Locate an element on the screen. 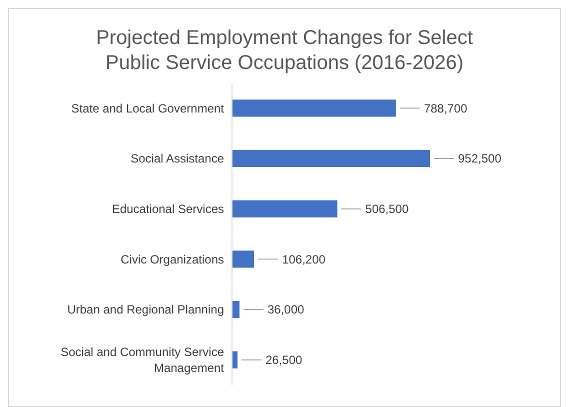 The height and width of the screenshot is (407, 569). y-tick-label: Educational Services is located at coordinates (168, 209).